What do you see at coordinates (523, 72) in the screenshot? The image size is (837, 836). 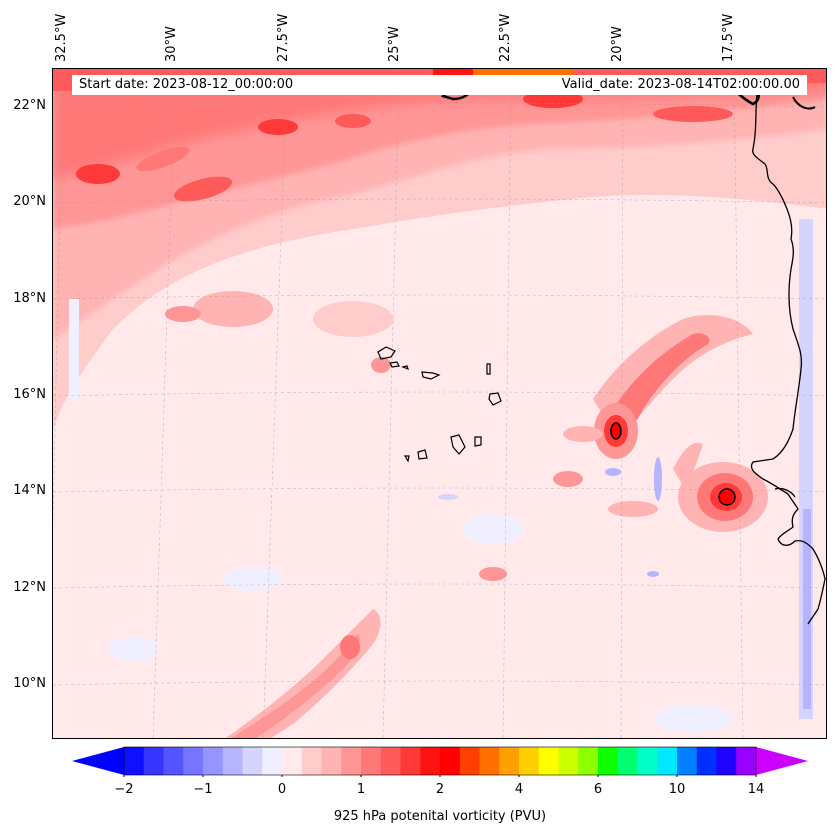 I see `orange-patch` at bounding box center [523, 72].